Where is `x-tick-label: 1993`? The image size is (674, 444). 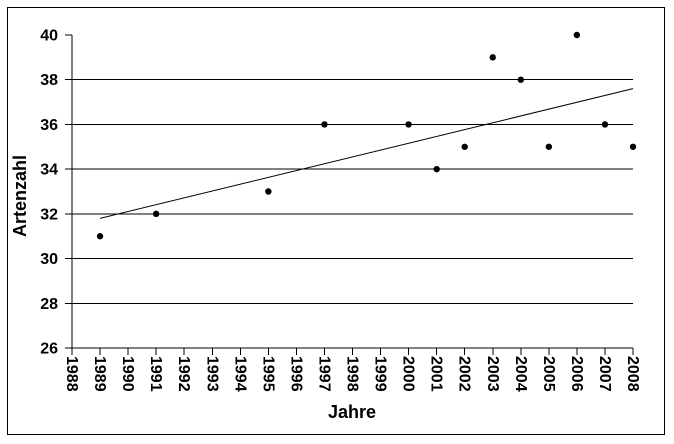 x-tick-label: 1993 is located at coordinates (211, 374).